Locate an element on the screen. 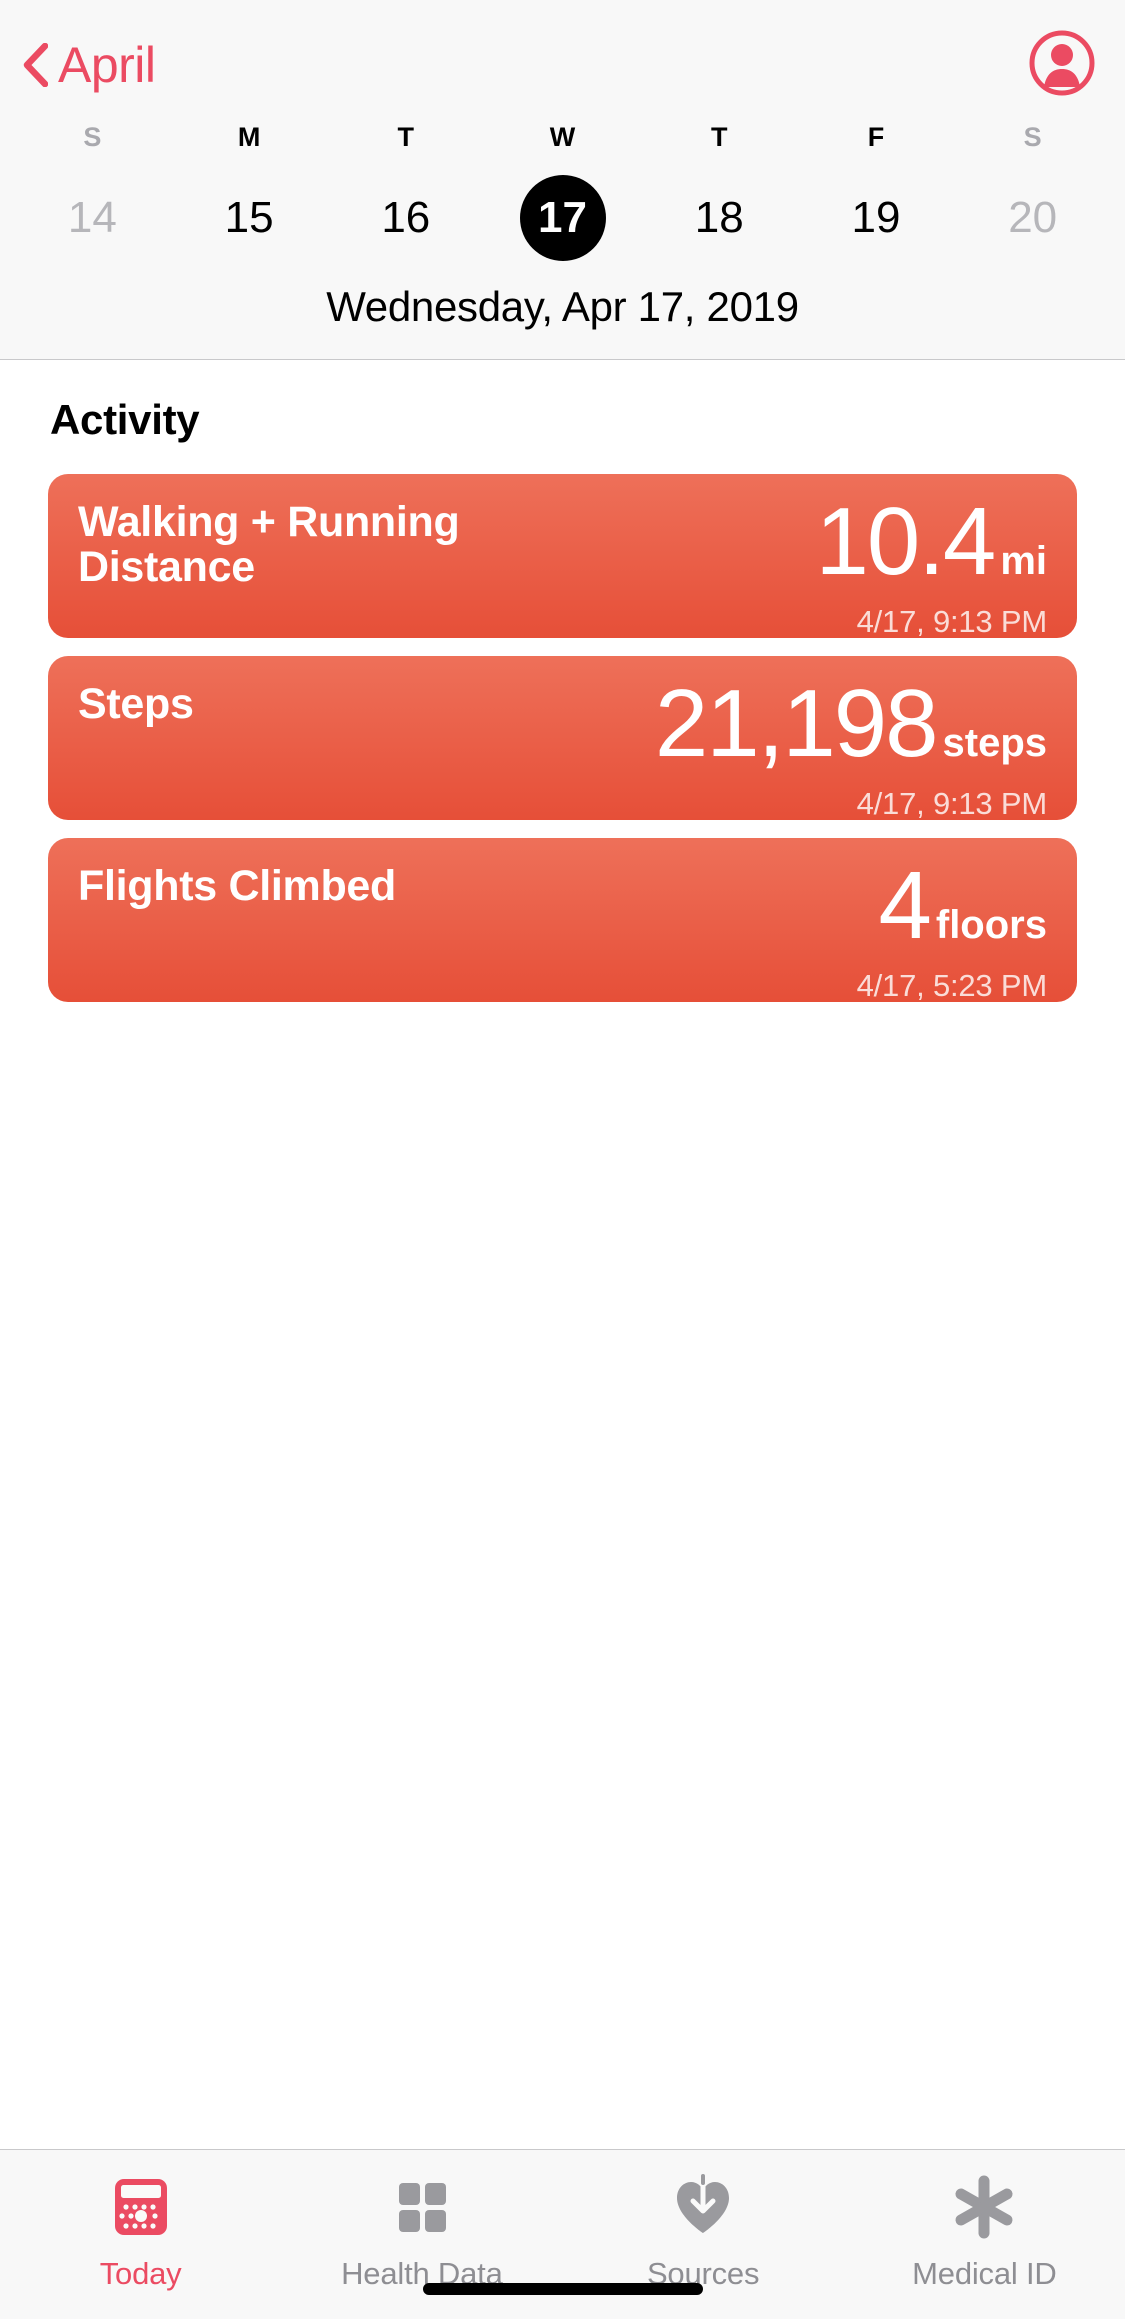 The image size is (1125, 2319). weekday-initial-sunday: S is located at coordinates (92, 137).